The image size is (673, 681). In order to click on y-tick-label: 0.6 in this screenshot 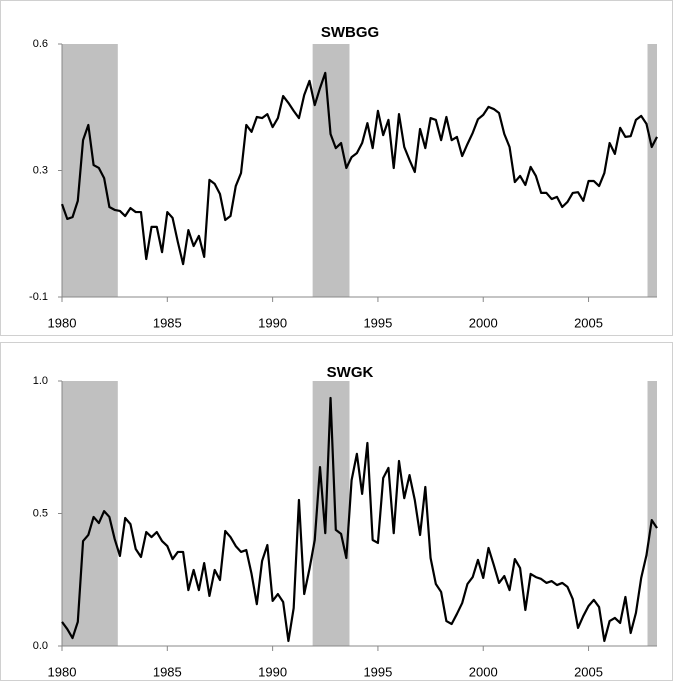, I will do `click(40, 44)`.